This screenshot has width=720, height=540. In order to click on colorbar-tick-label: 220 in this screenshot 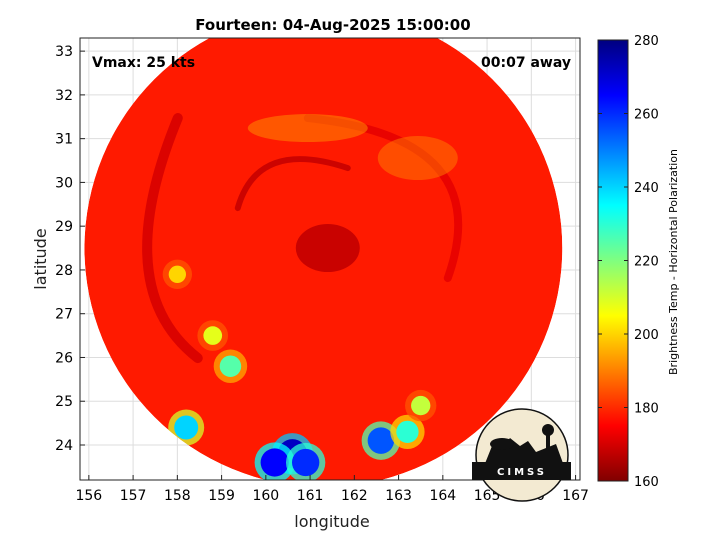, I will do `click(646, 262)`.